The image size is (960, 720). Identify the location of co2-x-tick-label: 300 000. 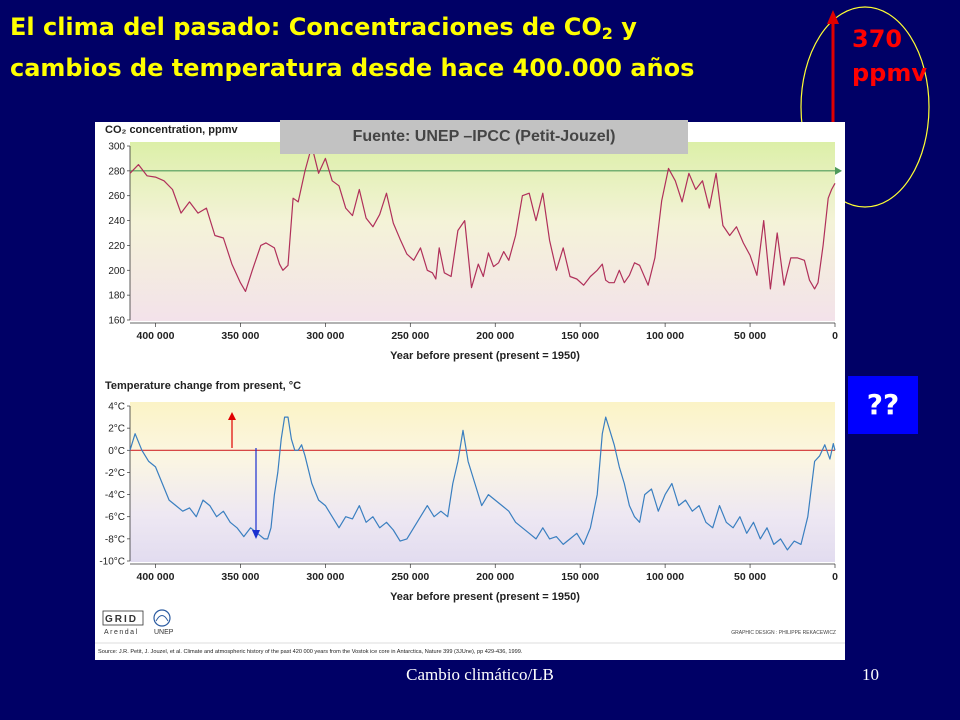
(325, 336).